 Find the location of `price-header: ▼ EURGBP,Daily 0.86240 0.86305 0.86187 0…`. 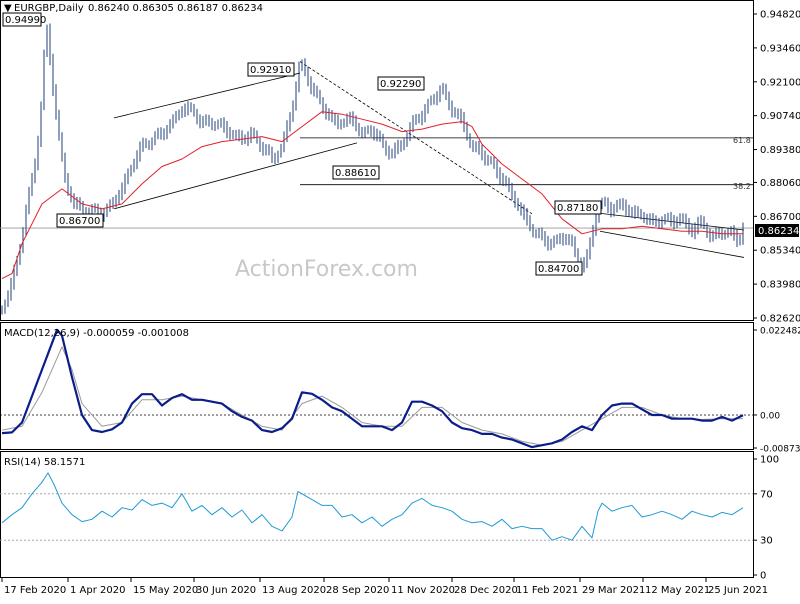

price-header: ▼ EURGBP,Daily 0.86240 0.86305 0.86187 0… is located at coordinates (133, 8).